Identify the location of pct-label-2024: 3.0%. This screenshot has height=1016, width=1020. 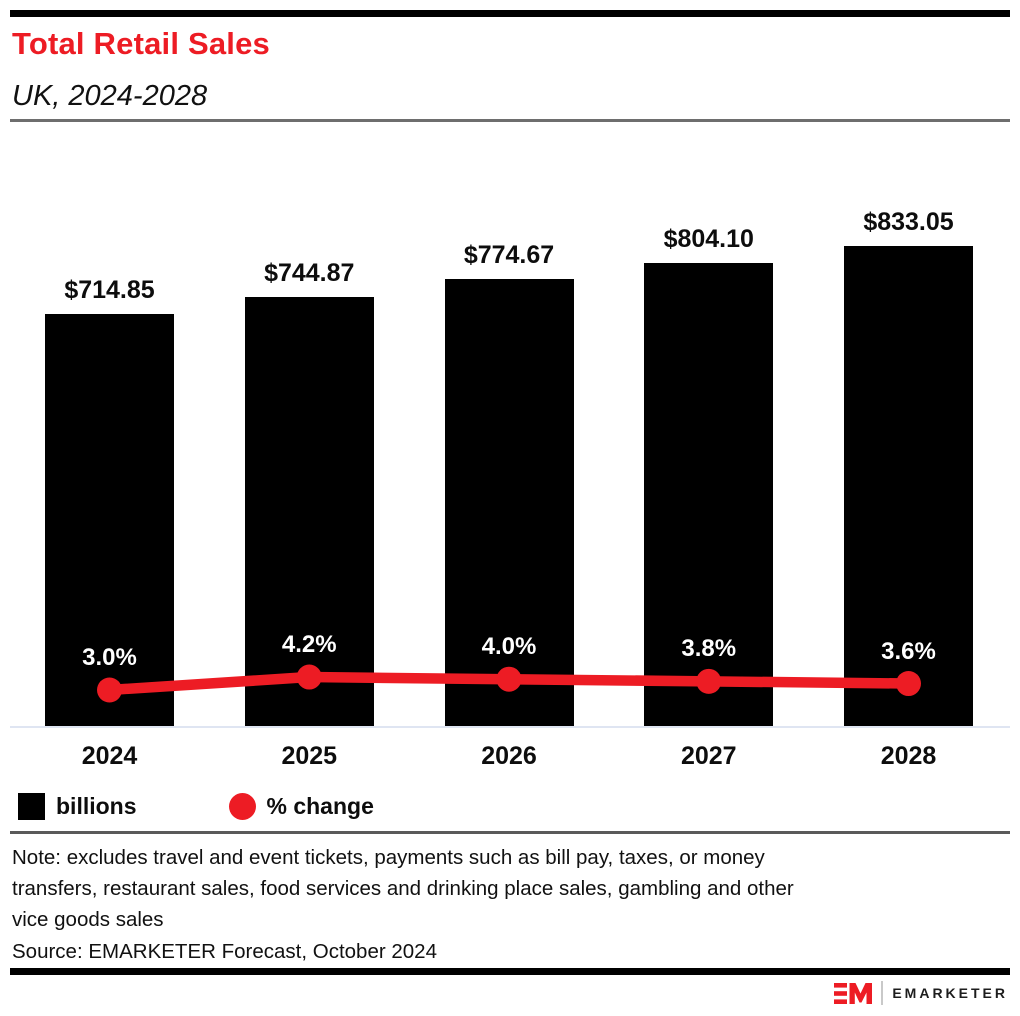
(109, 657).